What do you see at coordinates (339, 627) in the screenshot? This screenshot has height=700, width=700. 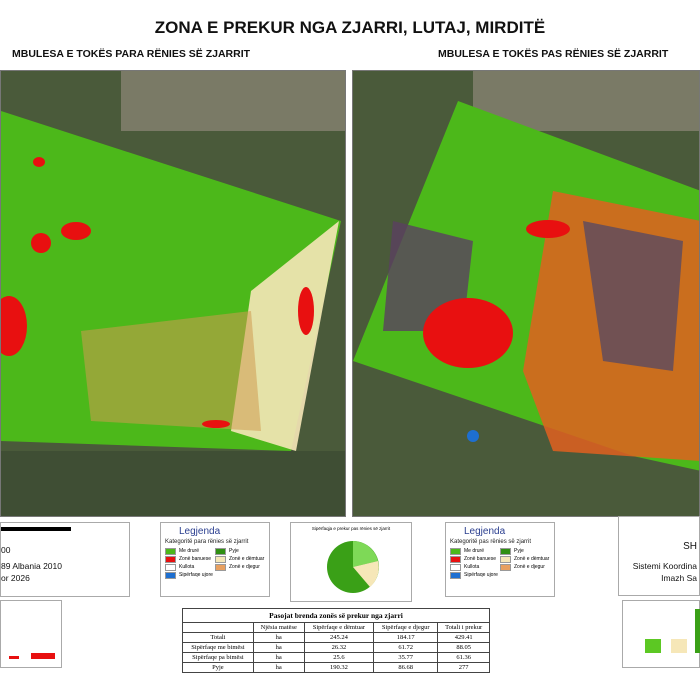 I see `header-cell: Sipërfaqe e dëmtuar` at bounding box center [339, 627].